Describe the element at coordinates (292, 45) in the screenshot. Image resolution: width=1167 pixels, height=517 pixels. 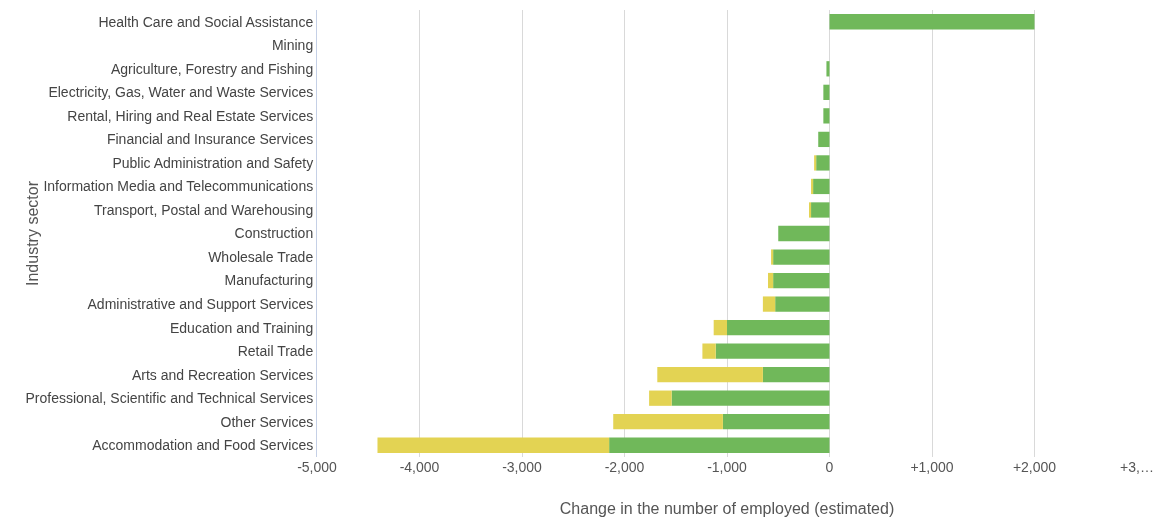
I see `y-tick-label: Mining` at that location.